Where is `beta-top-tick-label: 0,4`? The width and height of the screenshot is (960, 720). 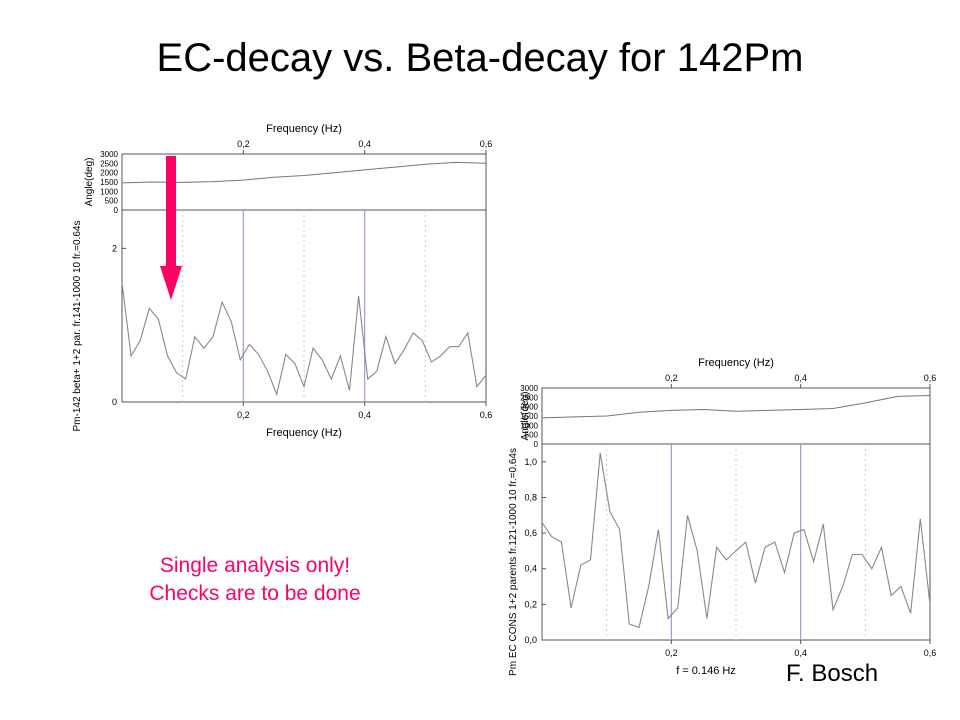 beta-top-tick-label: 0,4 is located at coordinates (364, 144).